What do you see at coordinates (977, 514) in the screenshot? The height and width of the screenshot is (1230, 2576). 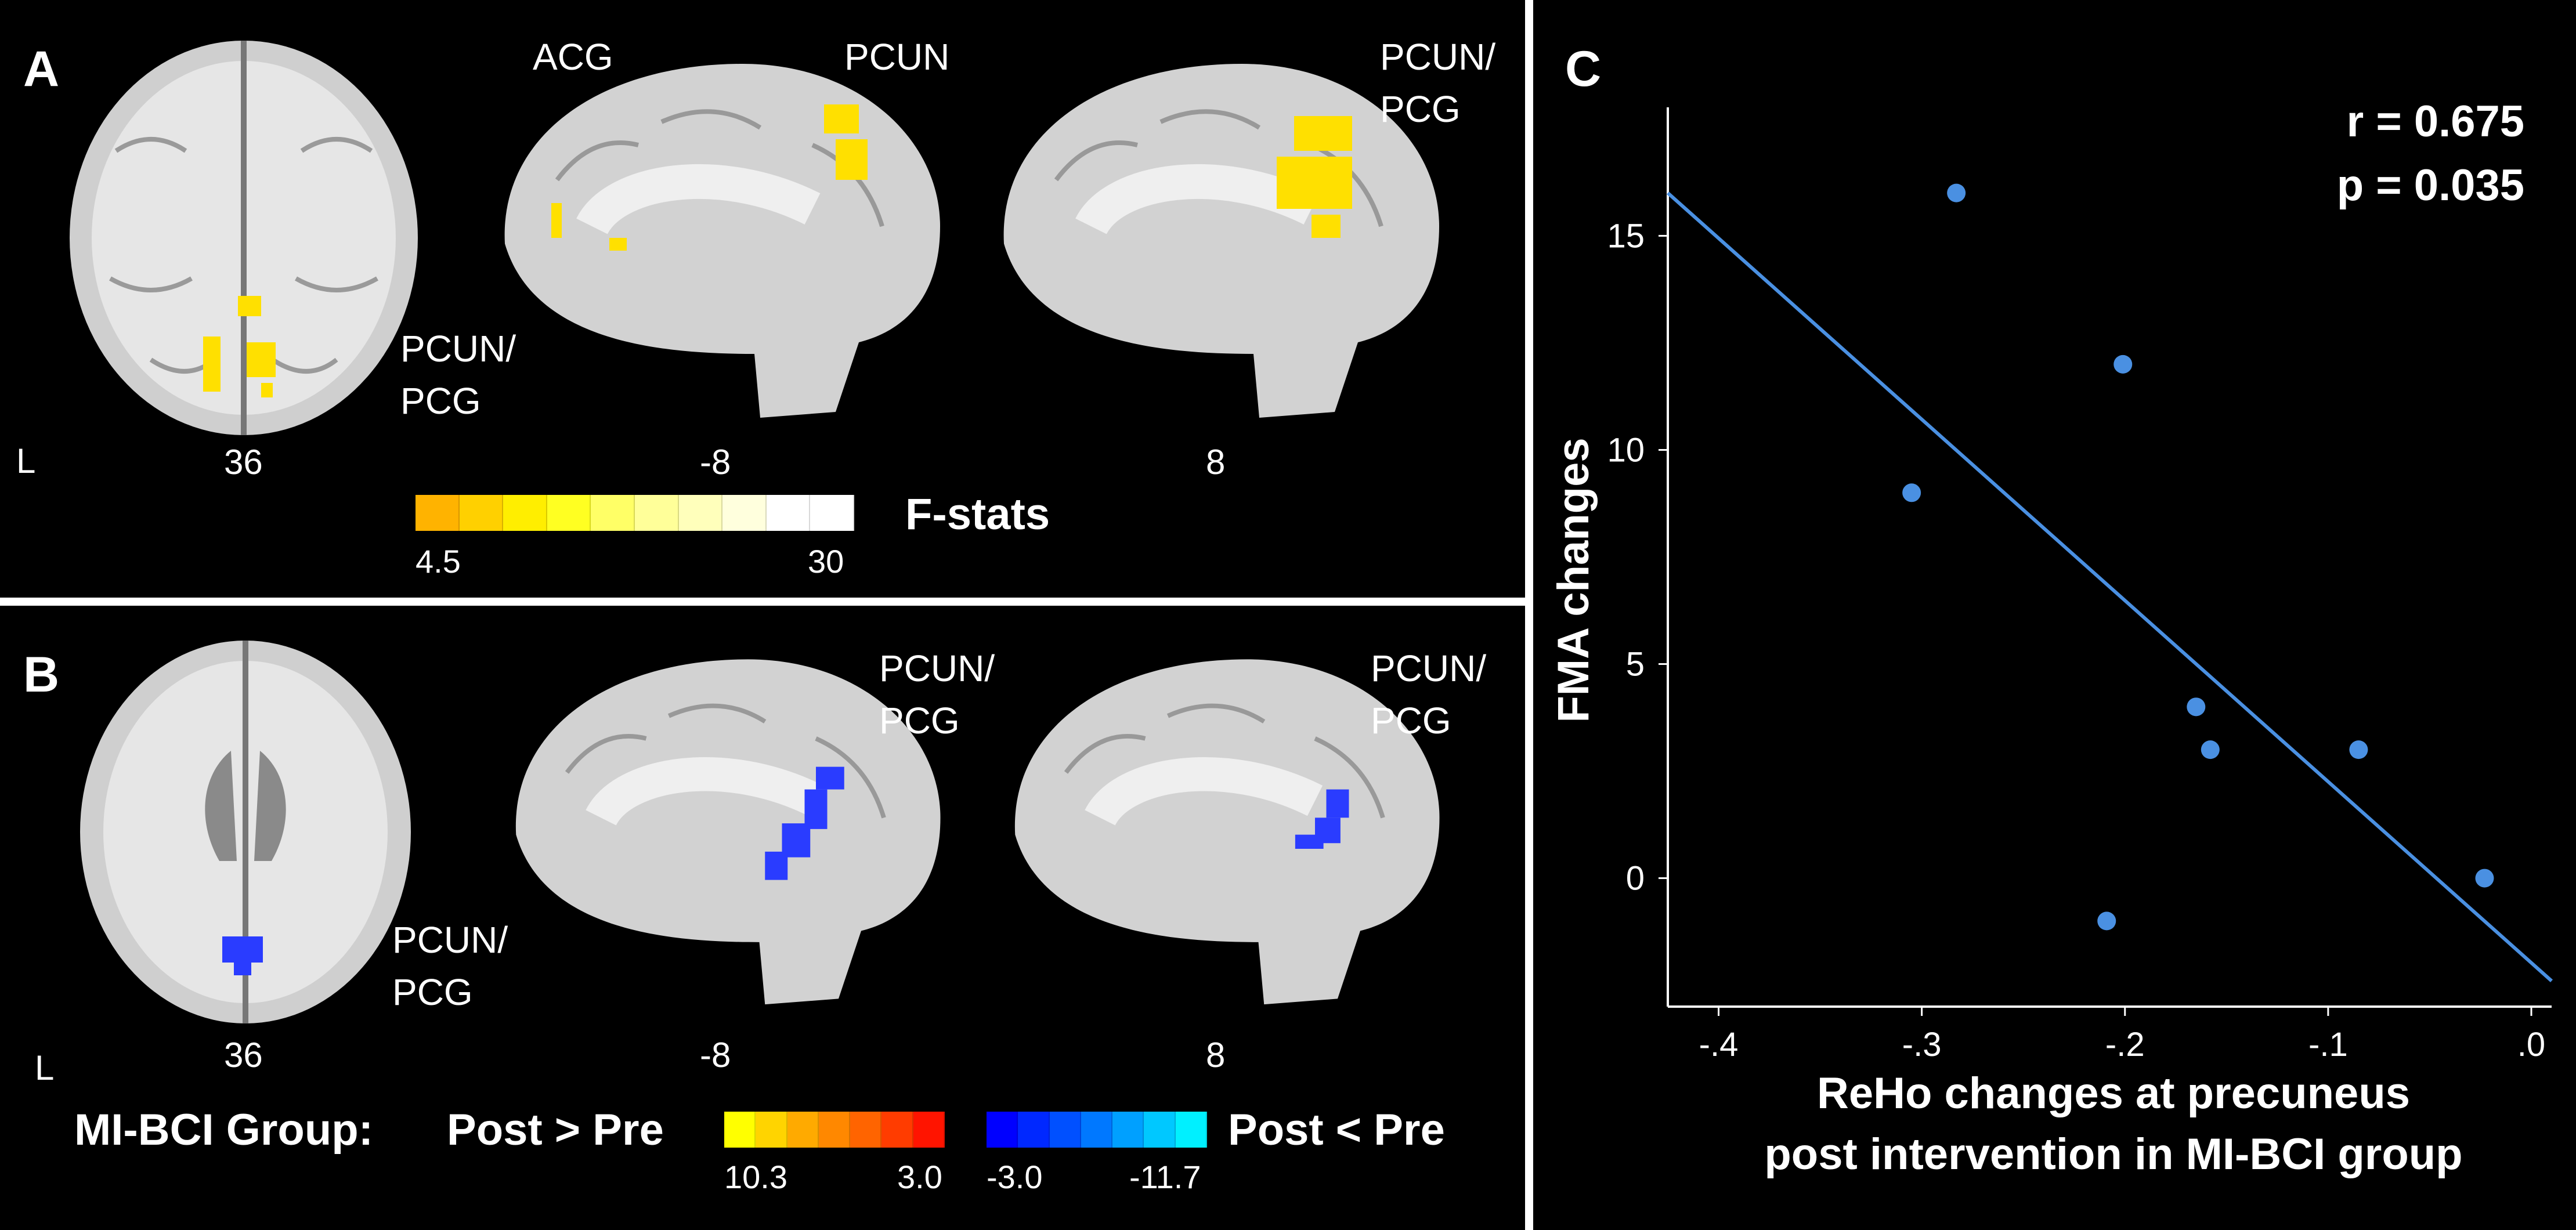 I see `fstats-legend-title: F-stats` at bounding box center [977, 514].